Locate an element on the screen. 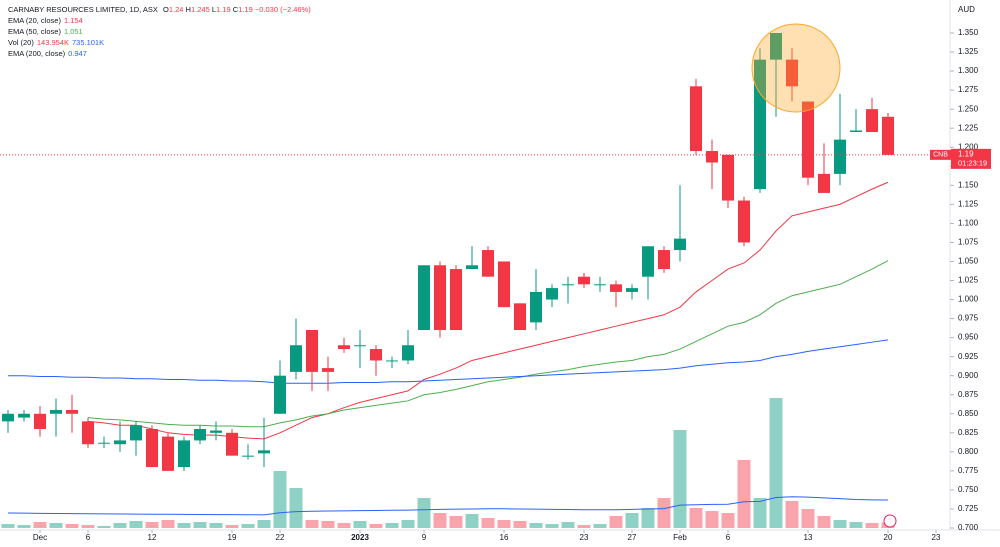 The width and height of the screenshot is (1000, 547). h-letter: H is located at coordinates (188, 9).